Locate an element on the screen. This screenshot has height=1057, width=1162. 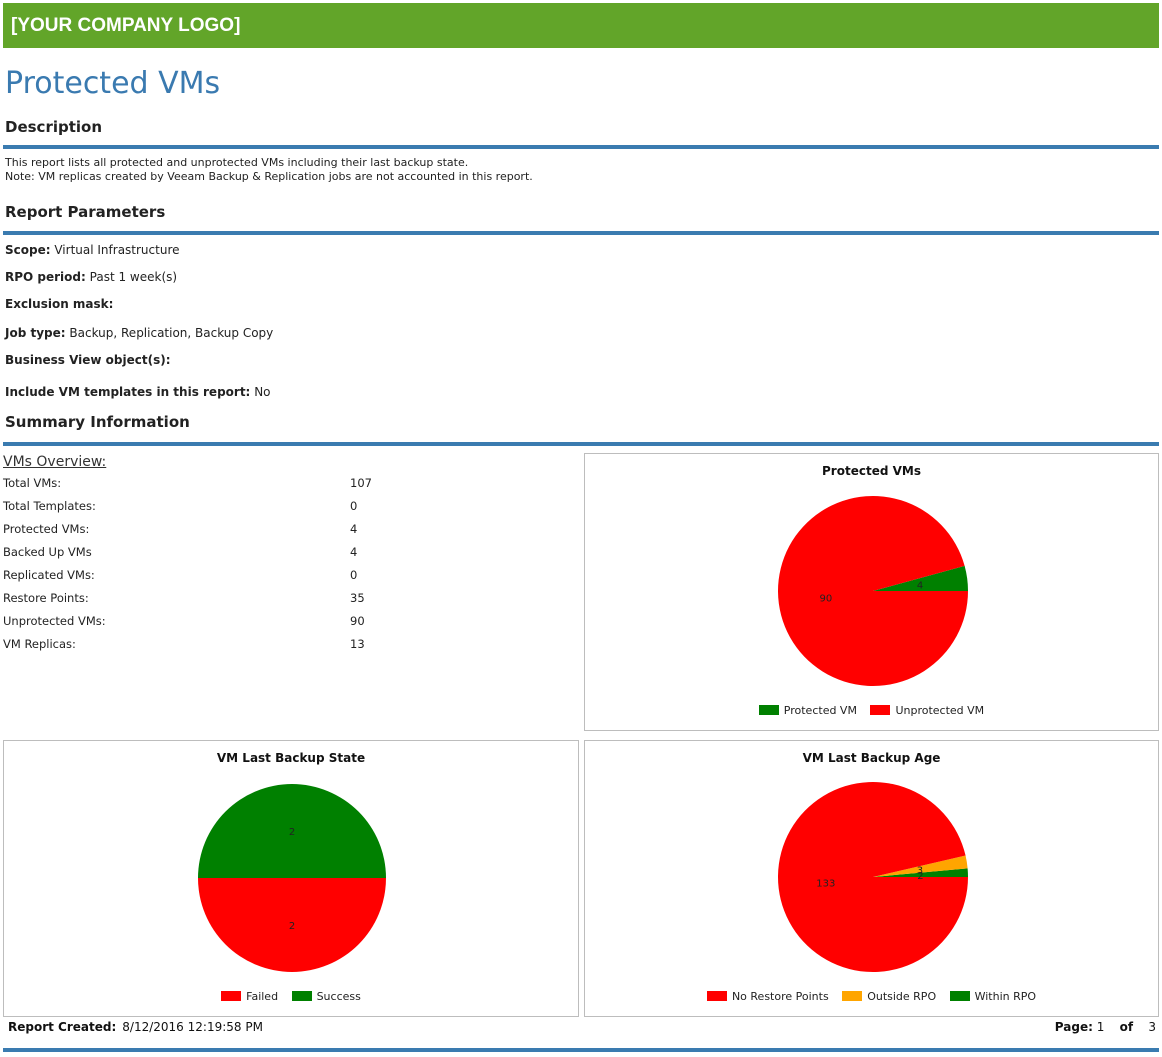
page-current: 1 is located at coordinates (1100, 1027).